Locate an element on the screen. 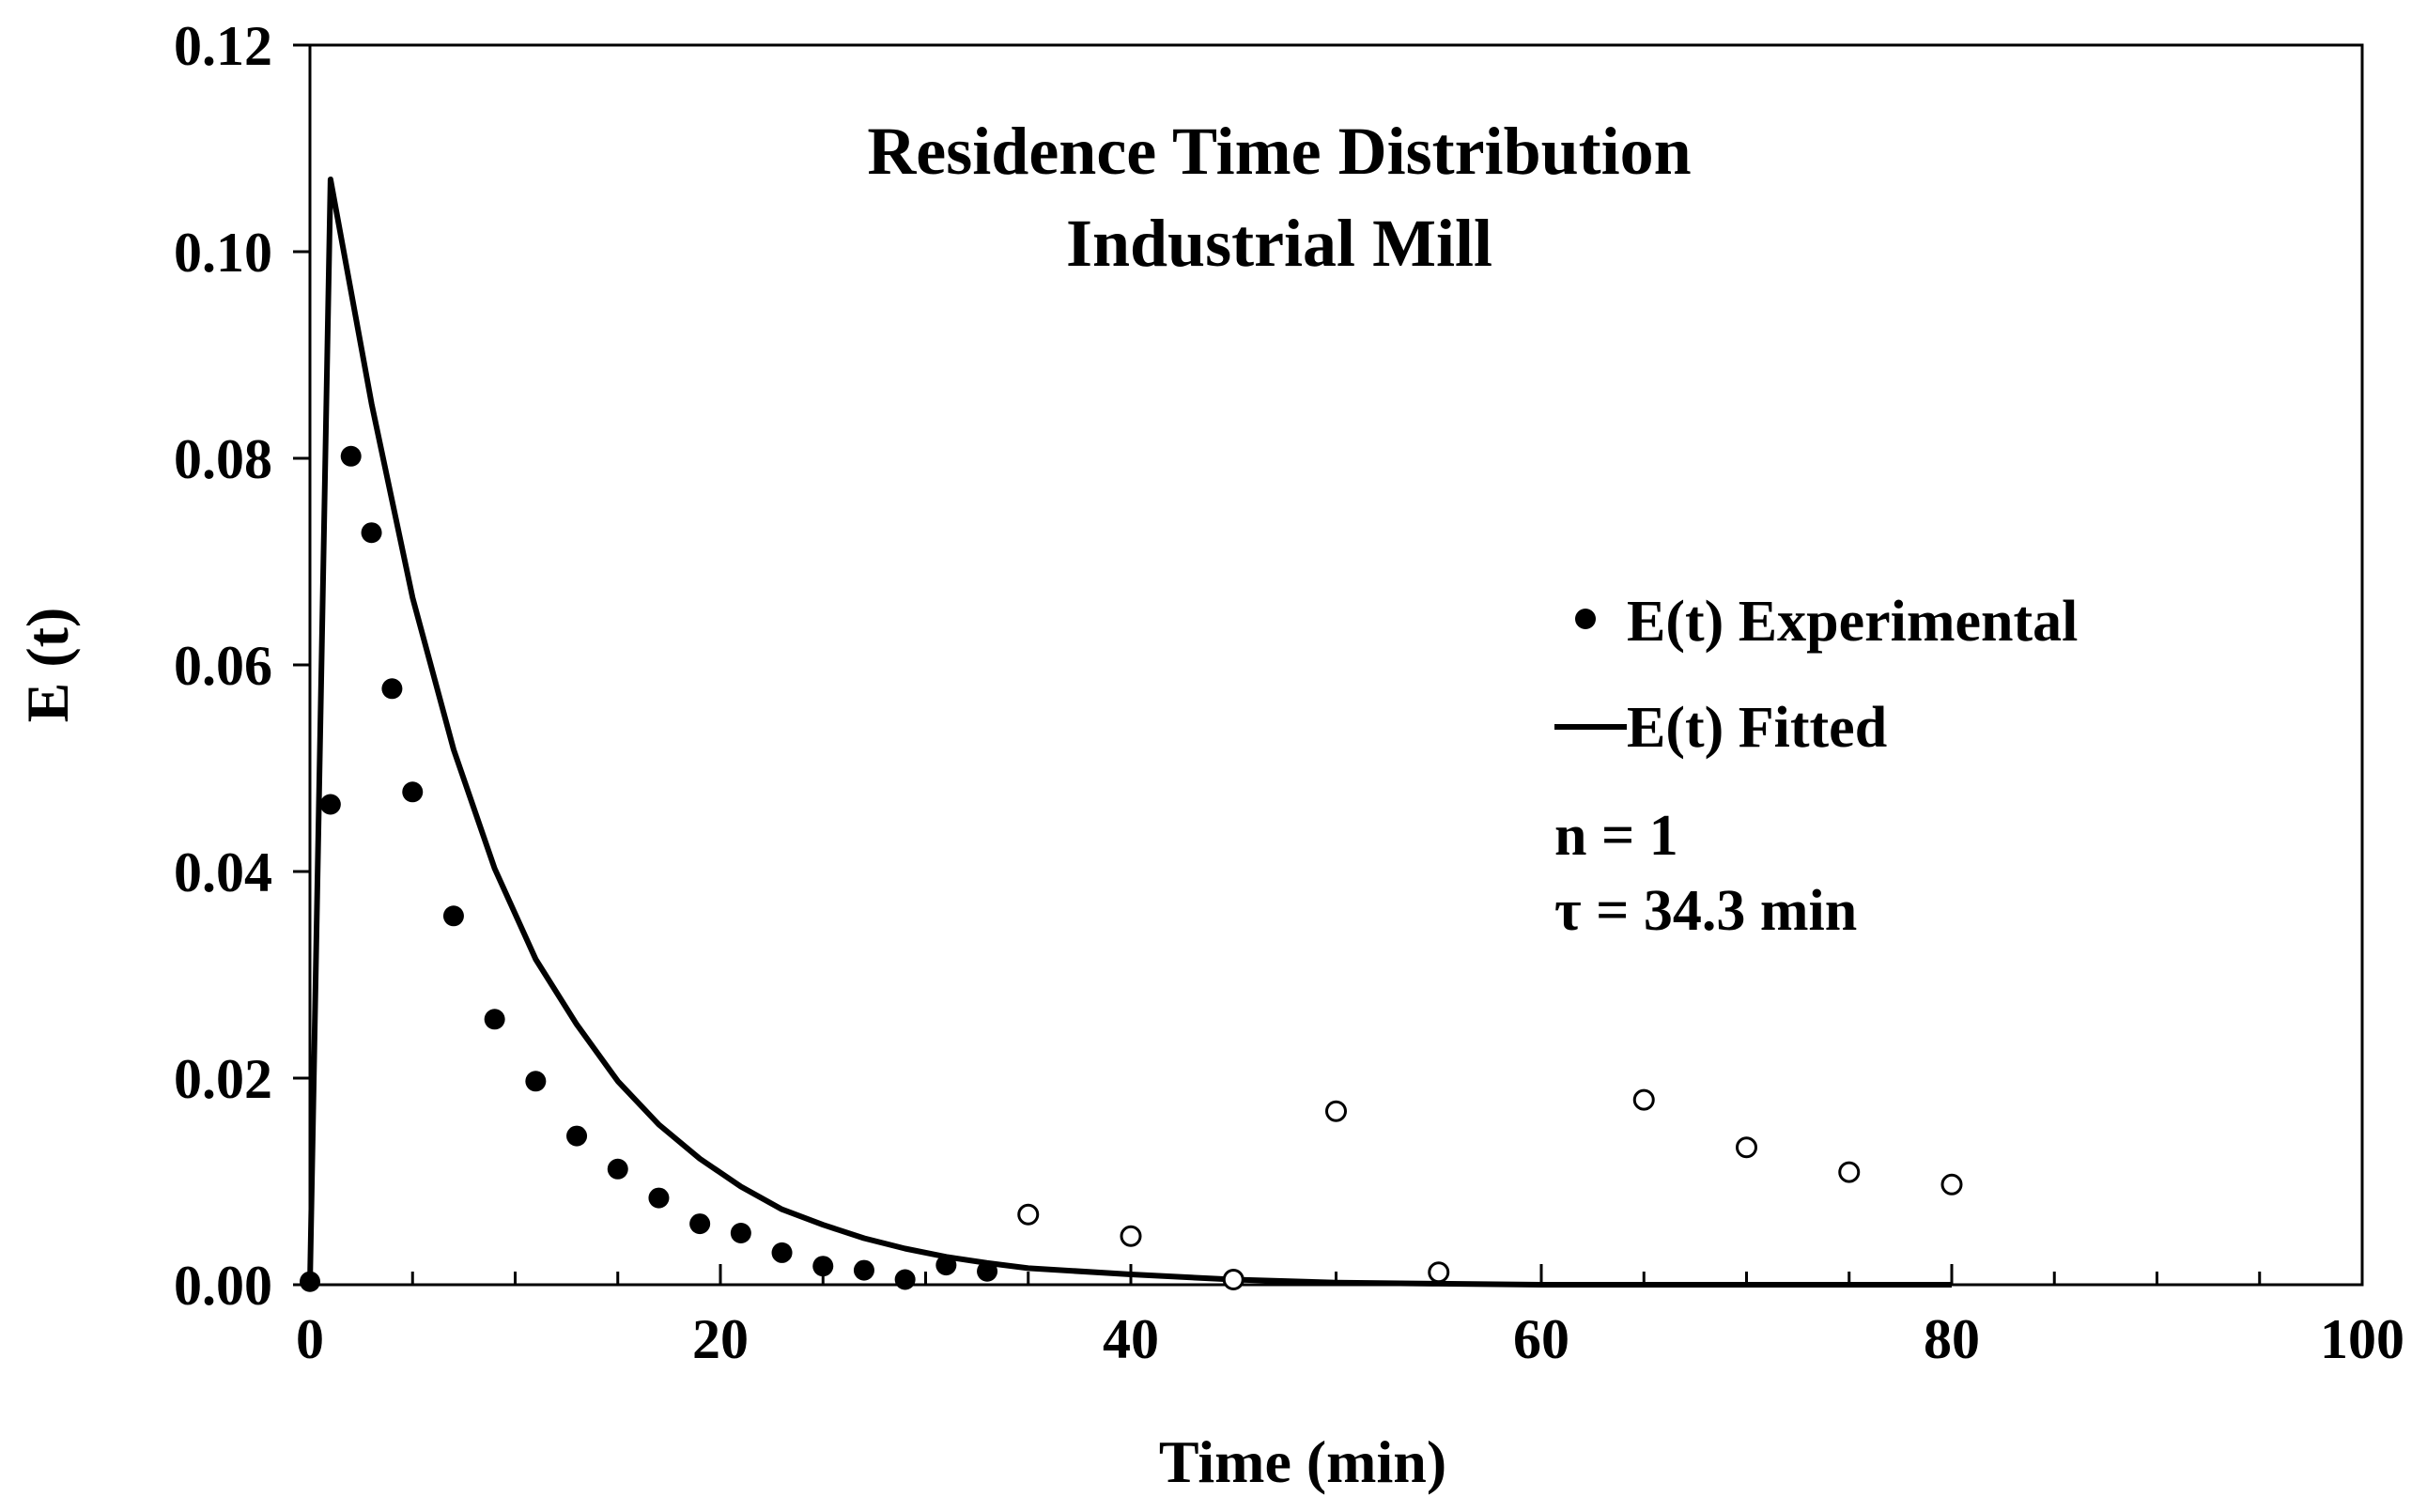  annotation-n: n = 1 is located at coordinates (1616, 836).